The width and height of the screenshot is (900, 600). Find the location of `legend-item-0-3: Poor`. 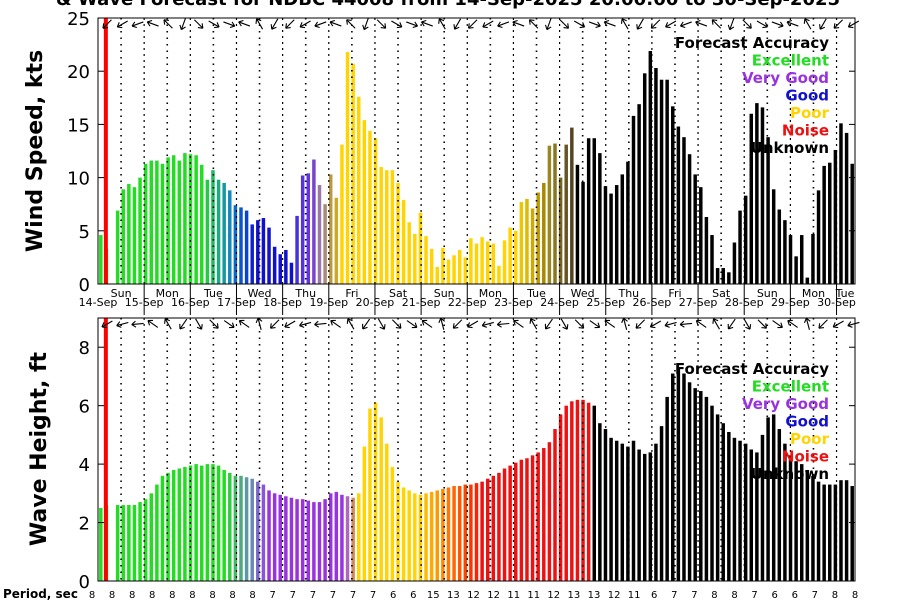

legend-item-0-3: Poor is located at coordinates (810, 113).